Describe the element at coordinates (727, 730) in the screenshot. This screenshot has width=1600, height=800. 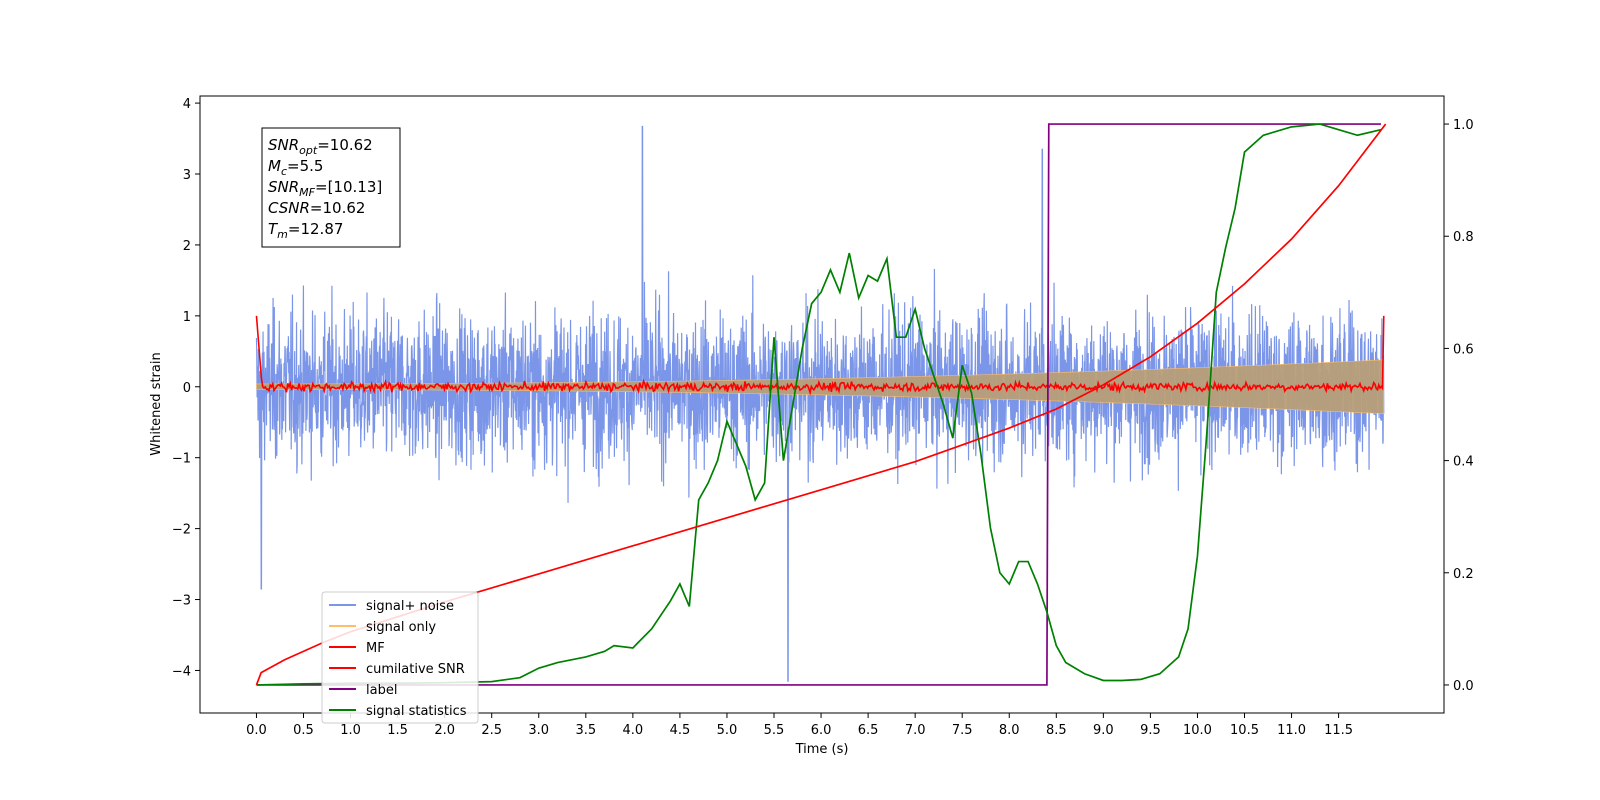
I see `x-tick-label: 5.0` at that location.